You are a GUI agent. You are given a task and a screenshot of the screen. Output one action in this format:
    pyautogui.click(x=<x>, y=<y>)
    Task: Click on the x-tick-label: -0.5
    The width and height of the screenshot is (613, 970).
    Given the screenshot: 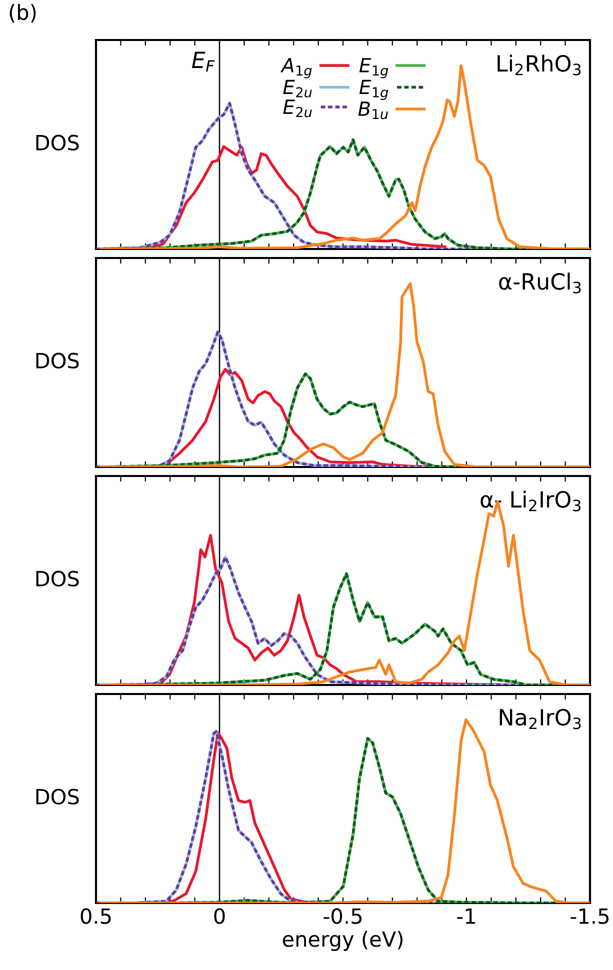 What is the action you would take?
    pyautogui.click(x=343, y=916)
    